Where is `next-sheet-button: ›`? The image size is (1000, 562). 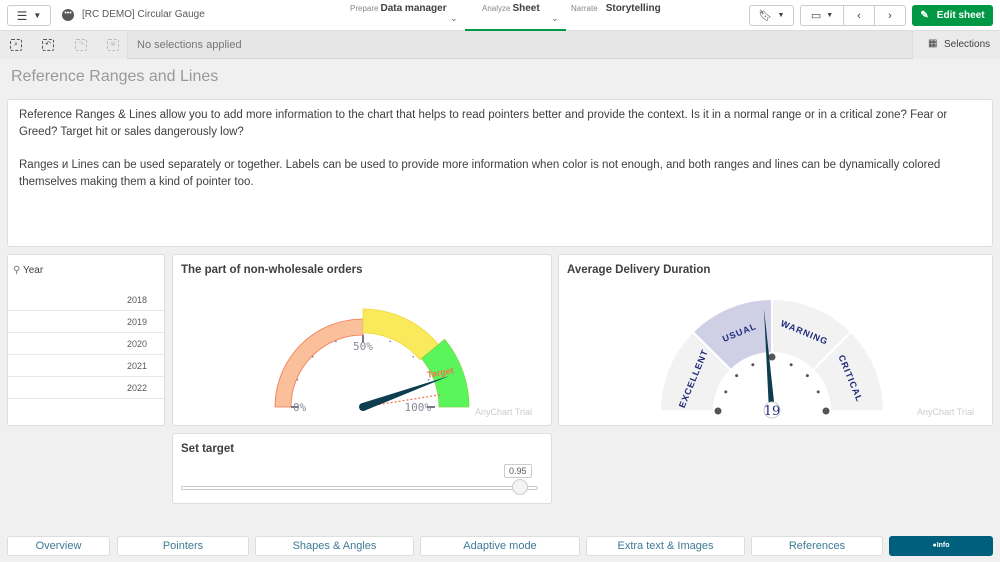 next-sheet-button: › is located at coordinates (890, 15).